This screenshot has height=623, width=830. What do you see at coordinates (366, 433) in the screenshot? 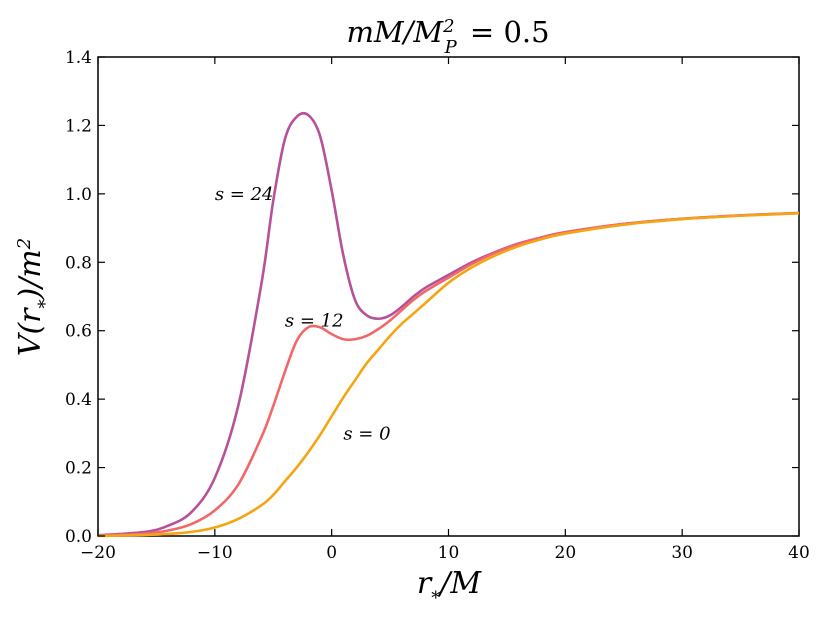
I see `annotation-2: s = 0` at bounding box center [366, 433].